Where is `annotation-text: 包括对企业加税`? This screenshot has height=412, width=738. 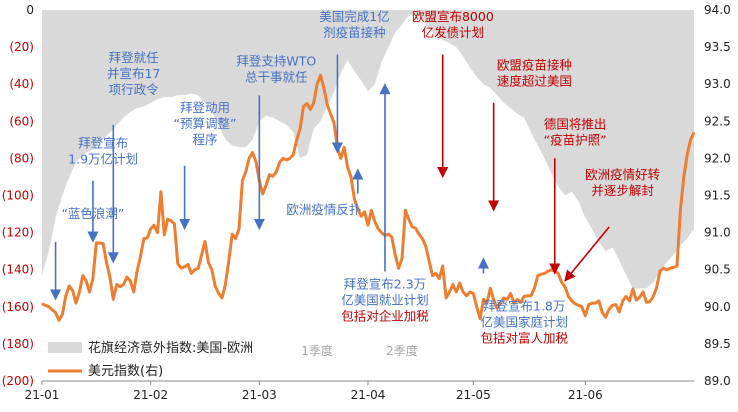
annotation-text: 包括对企业加税 is located at coordinates (385, 315).